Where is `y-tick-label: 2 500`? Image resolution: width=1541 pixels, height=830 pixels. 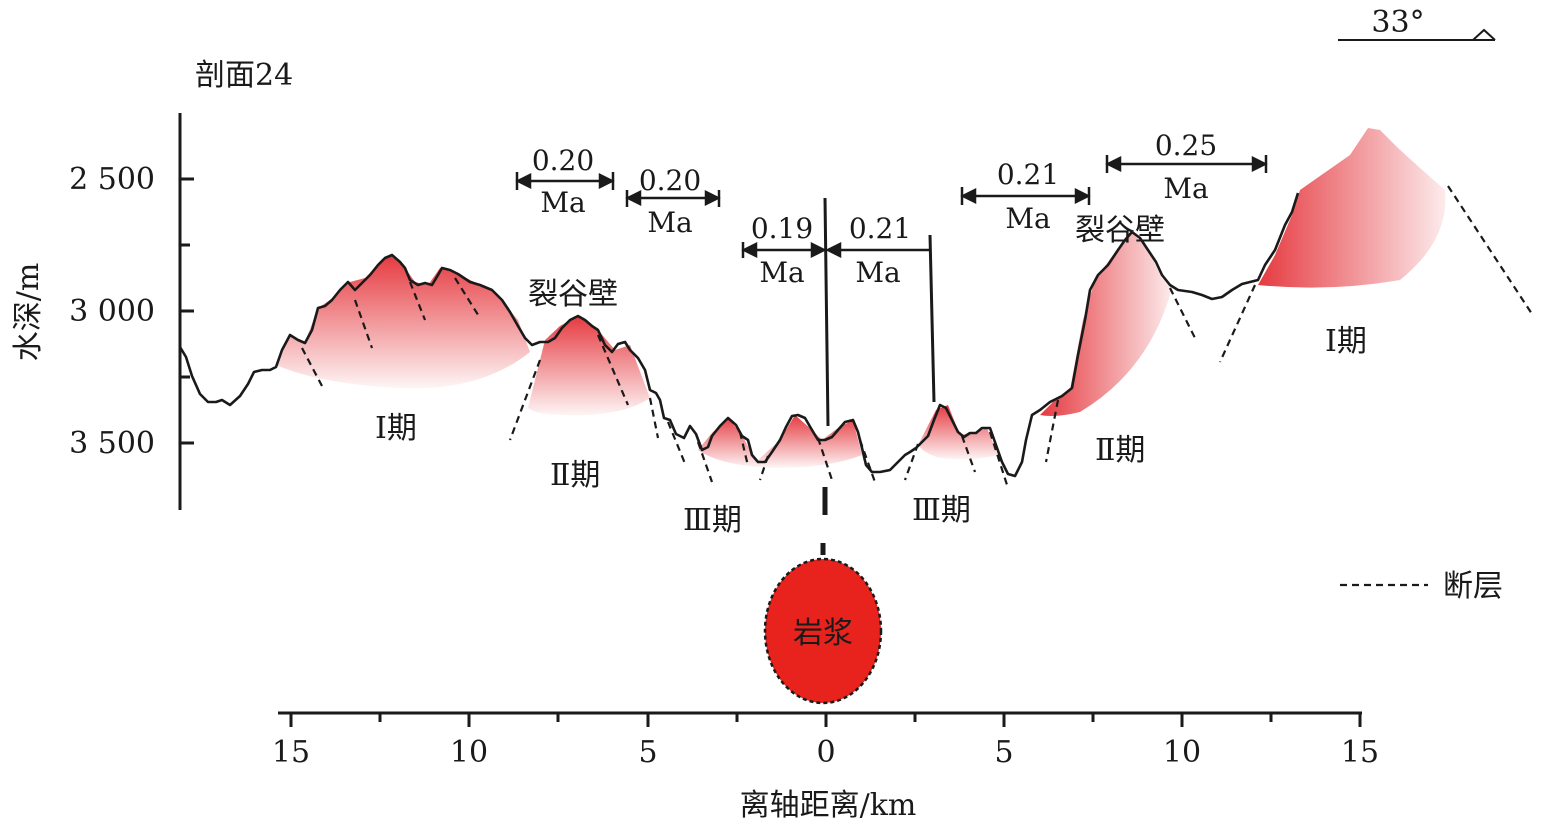 y-tick-label: 2 500 is located at coordinates (112, 179).